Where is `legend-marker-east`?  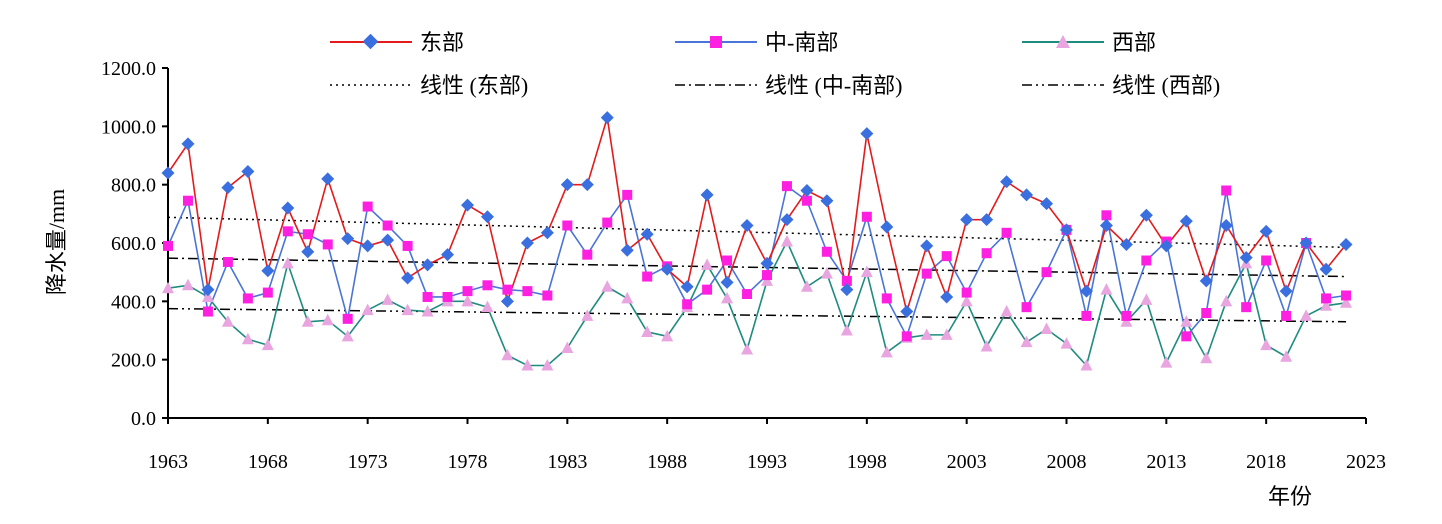
legend-marker-east is located at coordinates (370, 41).